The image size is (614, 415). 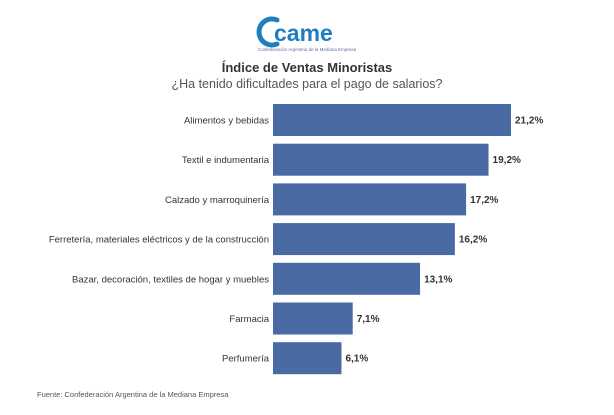 What do you see at coordinates (438, 279) in the screenshot?
I see `value-label-5: 13,1%` at bounding box center [438, 279].